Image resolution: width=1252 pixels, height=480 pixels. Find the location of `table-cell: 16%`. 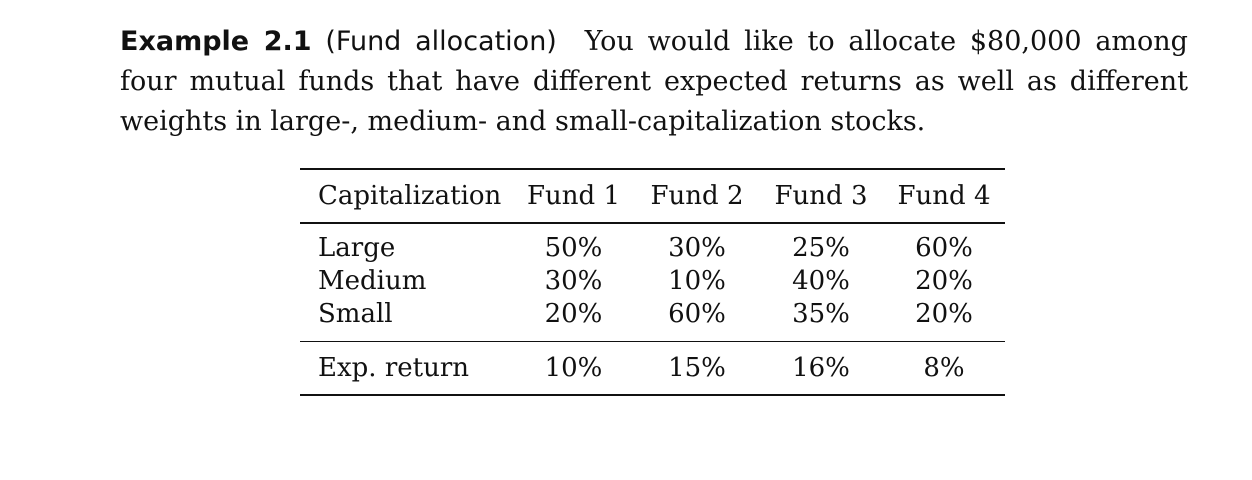

table-cell: 16% is located at coordinates (821, 368).